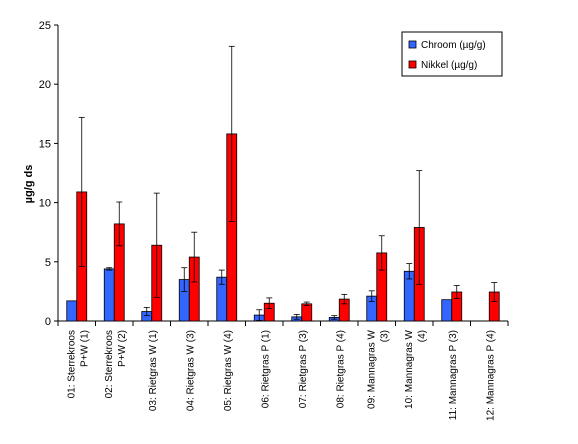  I want to click on x-tick-label: 08: Rietgras P (4), so click(340, 369).